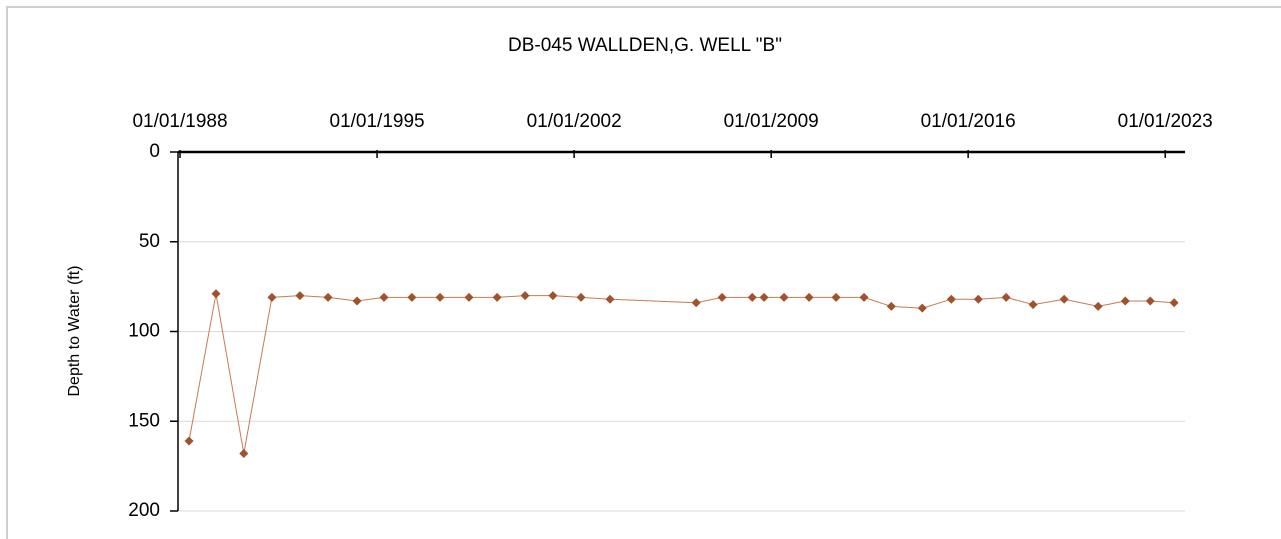 The width and height of the screenshot is (1281, 539). What do you see at coordinates (74, 331) in the screenshot?
I see `y-axis-label: Depth to Water (ft)` at bounding box center [74, 331].